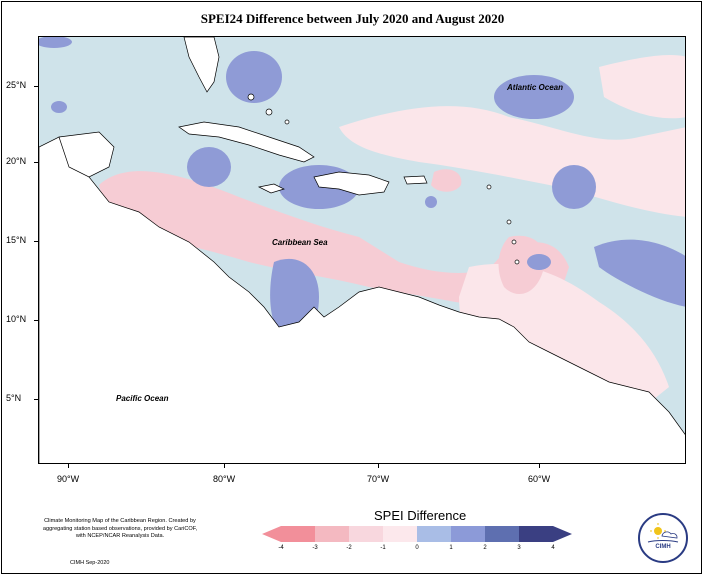  What do you see at coordinates (663, 547) in the screenshot?
I see `logo-text: CIMH` at bounding box center [663, 547].